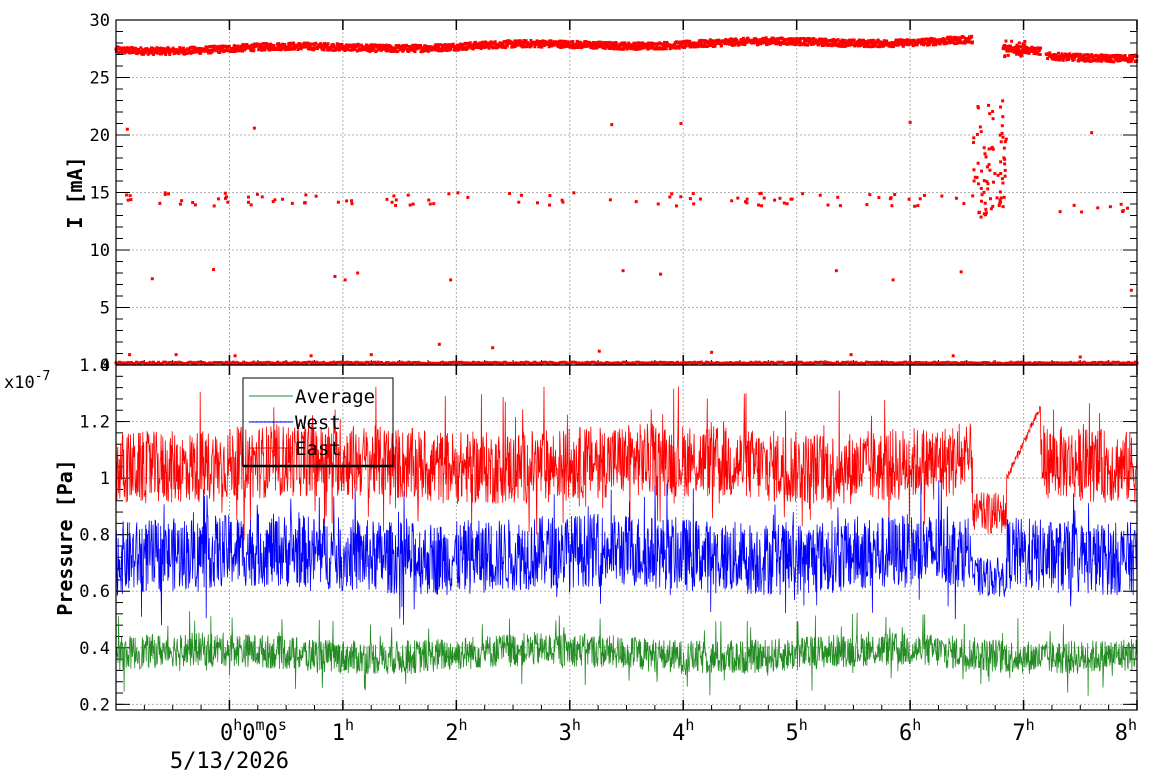  I want to click on x-tick-label: 1h, so click(343, 731).